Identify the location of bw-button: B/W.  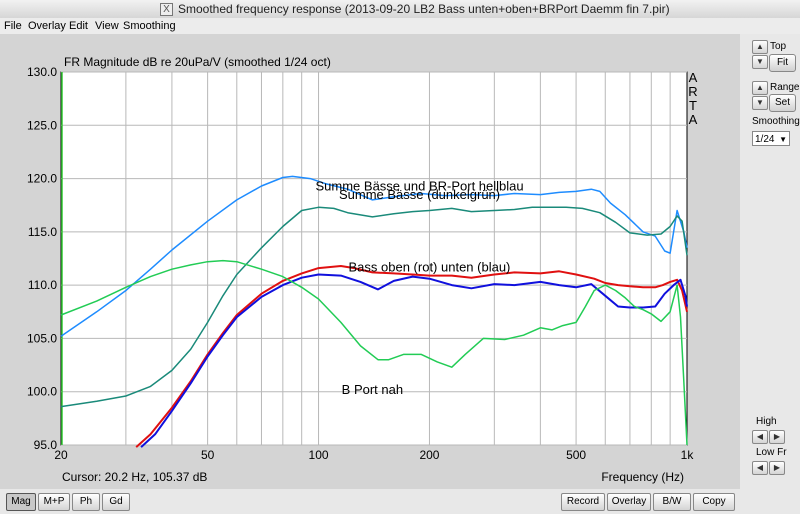
(672, 502).